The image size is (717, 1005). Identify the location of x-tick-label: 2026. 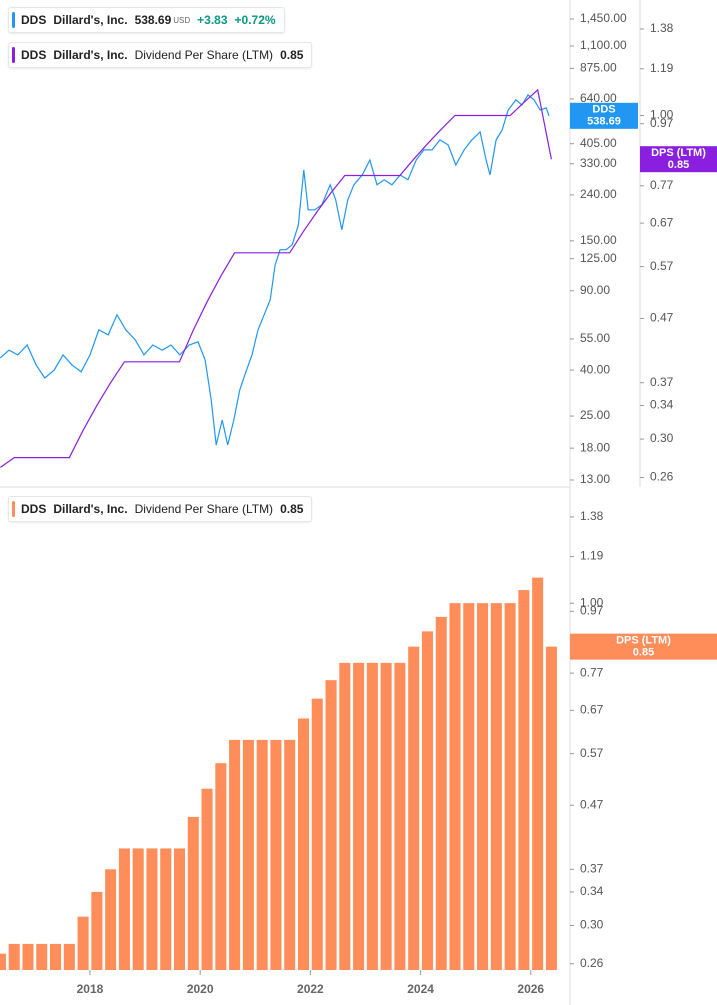
(530, 989).